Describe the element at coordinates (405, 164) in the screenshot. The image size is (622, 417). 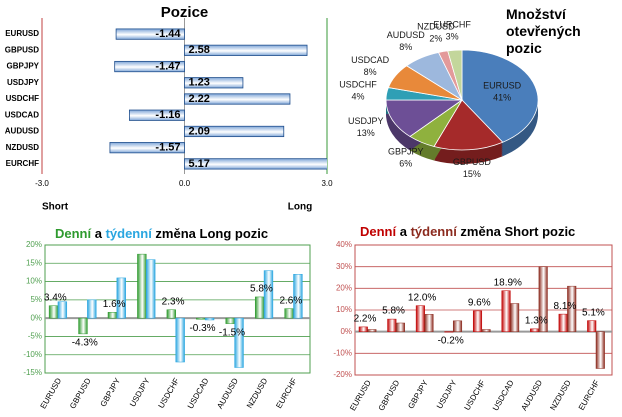
I see `slice-value-label: 6%` at that location.